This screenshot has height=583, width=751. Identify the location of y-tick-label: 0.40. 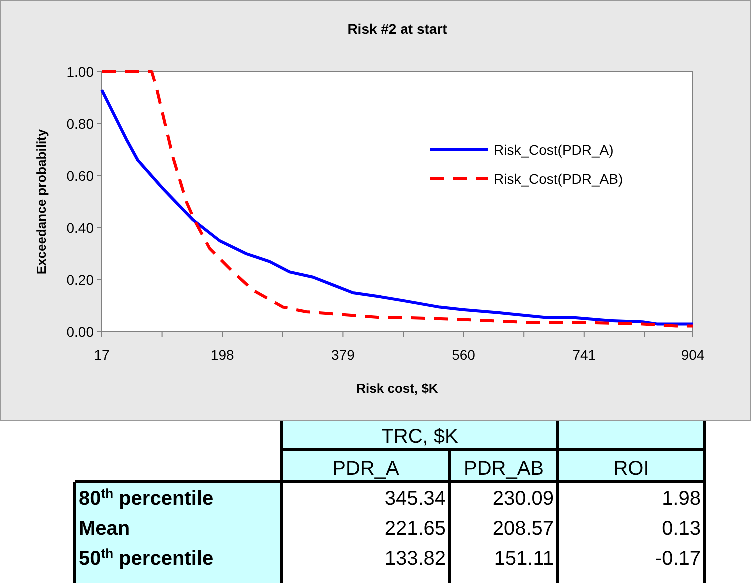
(80, 228).